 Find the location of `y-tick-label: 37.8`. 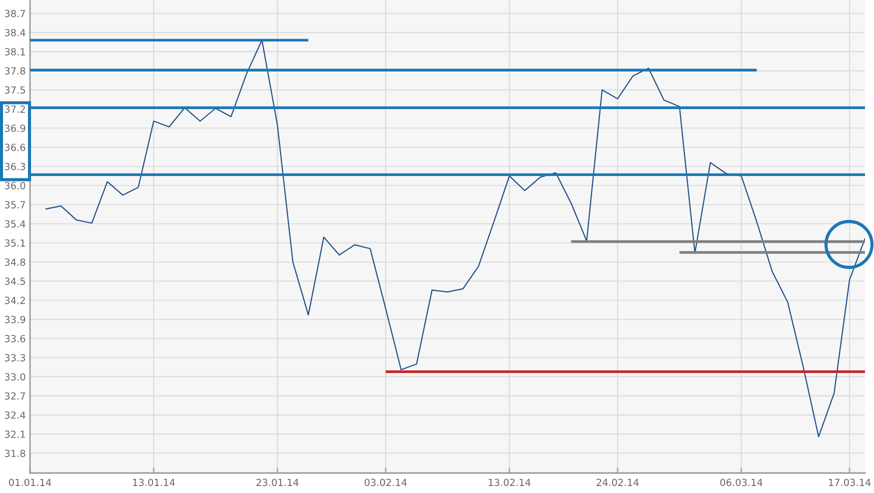

y-tick-label: 37.8 is located at coordinates (15, 71).